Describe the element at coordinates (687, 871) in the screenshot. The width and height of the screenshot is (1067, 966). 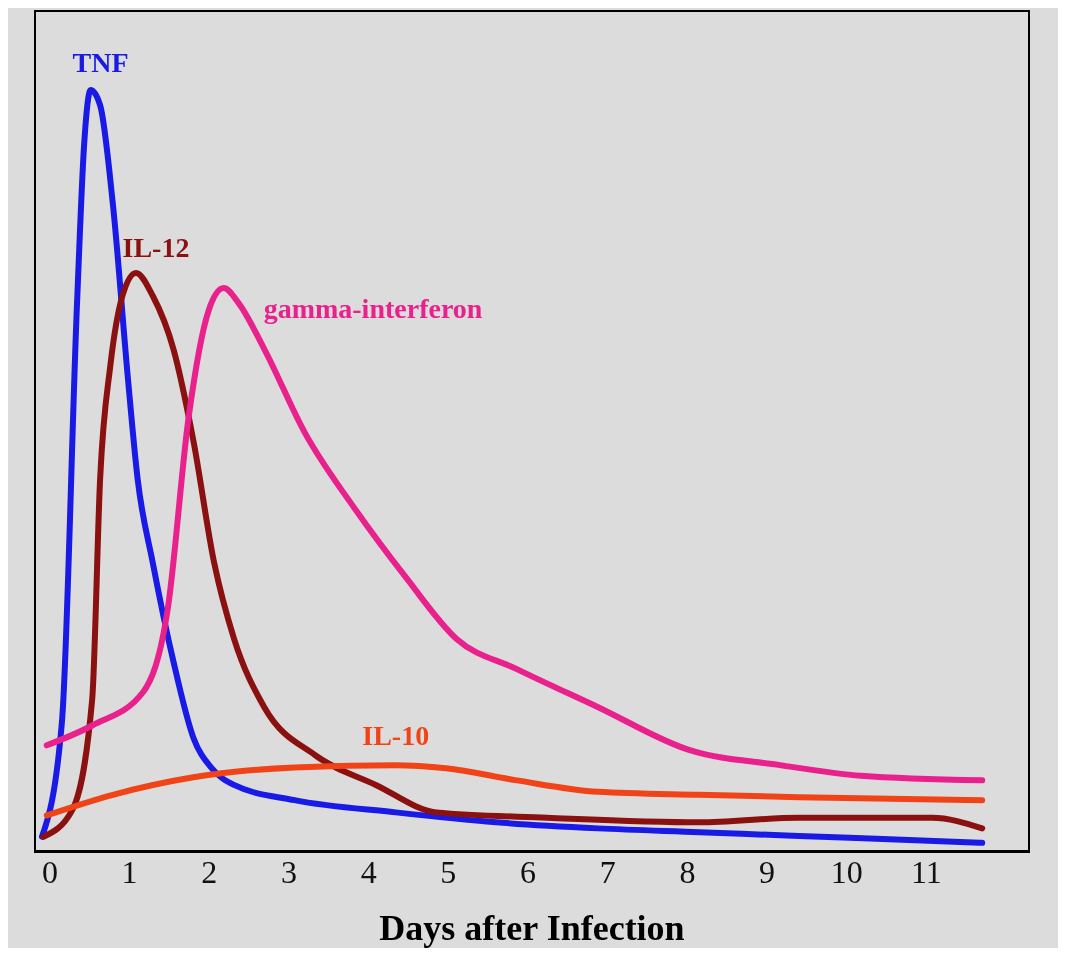
I see `x-tick-label: 8` at that location.